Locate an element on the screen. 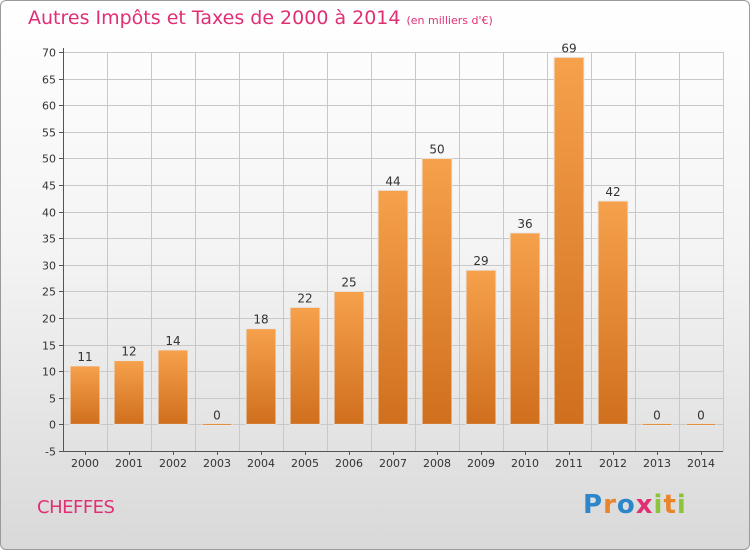 This screenshot has height=550, width=750. bar-2009 is located at coordinates (481, 347).